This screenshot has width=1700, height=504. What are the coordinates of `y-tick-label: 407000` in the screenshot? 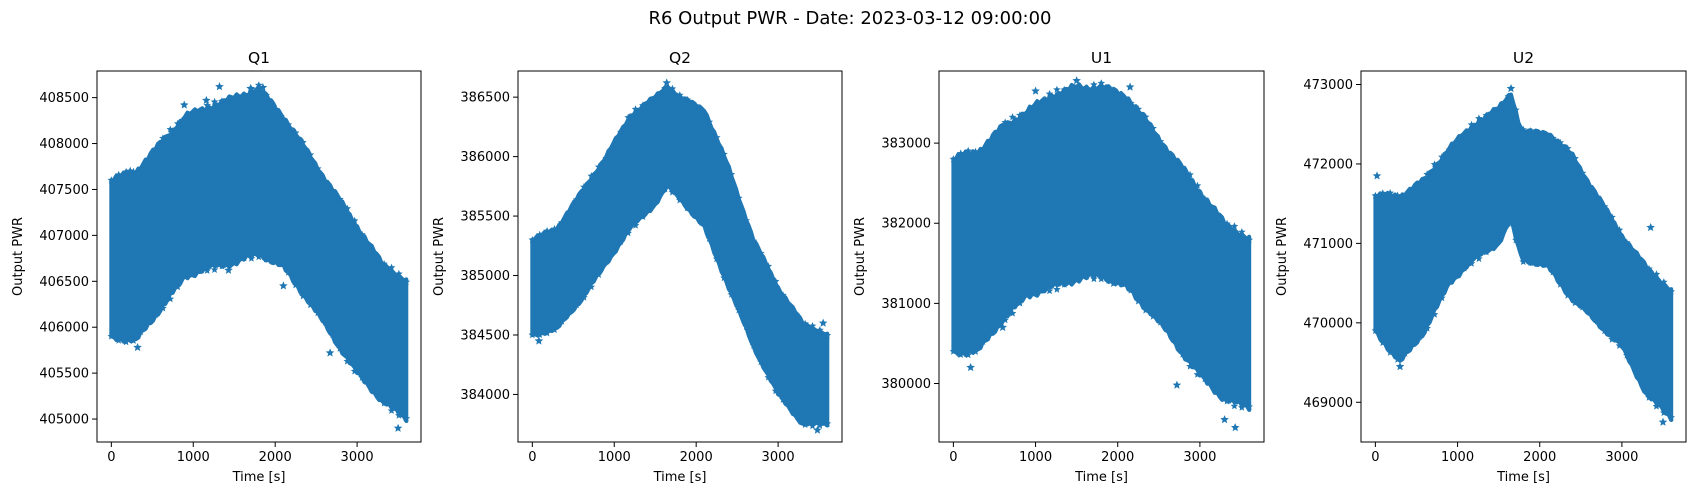 It's located at (64, 236).